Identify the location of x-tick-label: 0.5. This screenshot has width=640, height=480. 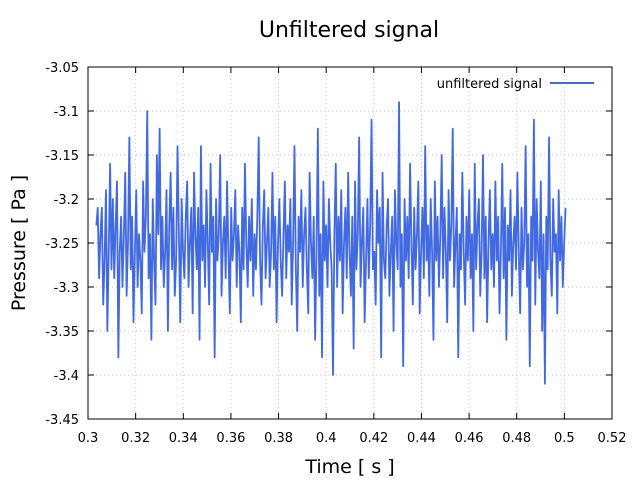
(564, 438).